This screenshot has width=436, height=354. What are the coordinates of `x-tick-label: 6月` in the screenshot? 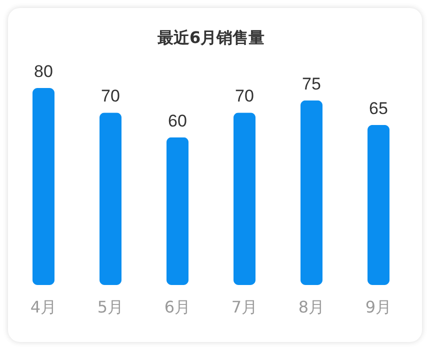 It's located at (177, 307).